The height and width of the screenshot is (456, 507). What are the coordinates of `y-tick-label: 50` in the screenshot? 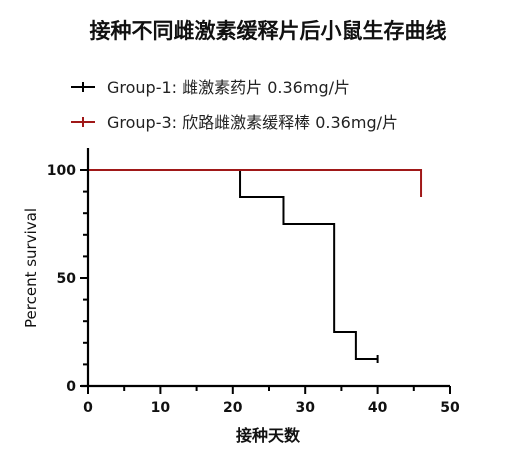 It's located at (67, 279).